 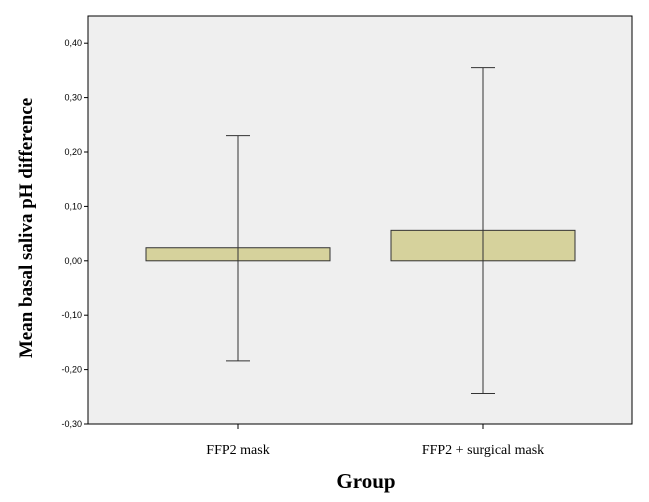 I want to click on y-axis-title: Mean basal saliva pH difference, so click(x=26, y=228).